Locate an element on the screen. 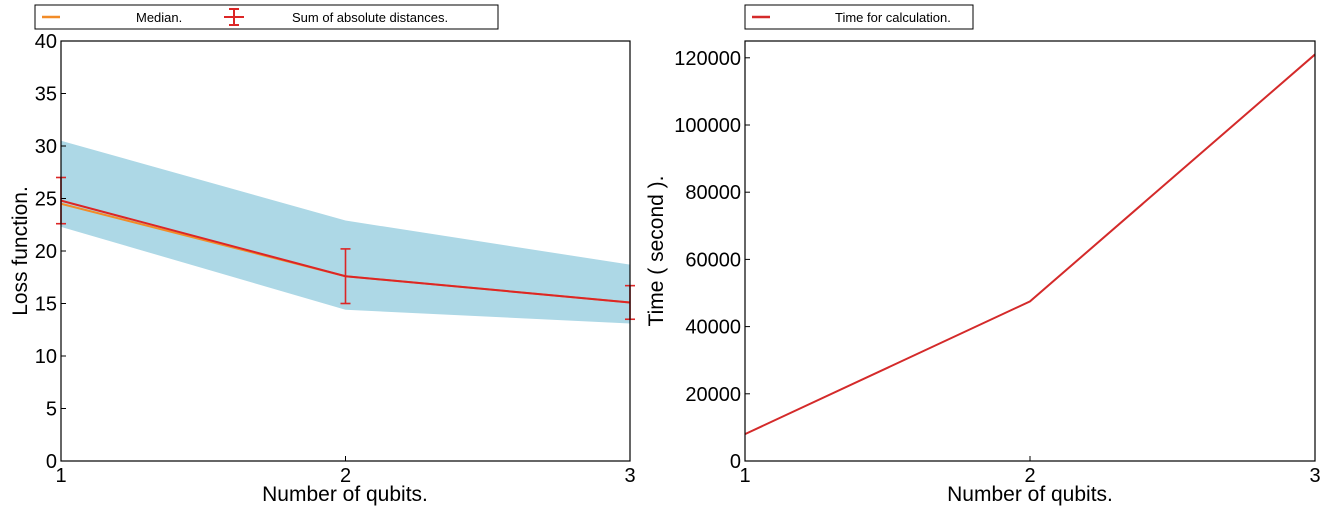 Image resolution: width=1340 pixels, height=512 pixels. loss-x-tick-label: 1 is located at coordinates (60, 476).